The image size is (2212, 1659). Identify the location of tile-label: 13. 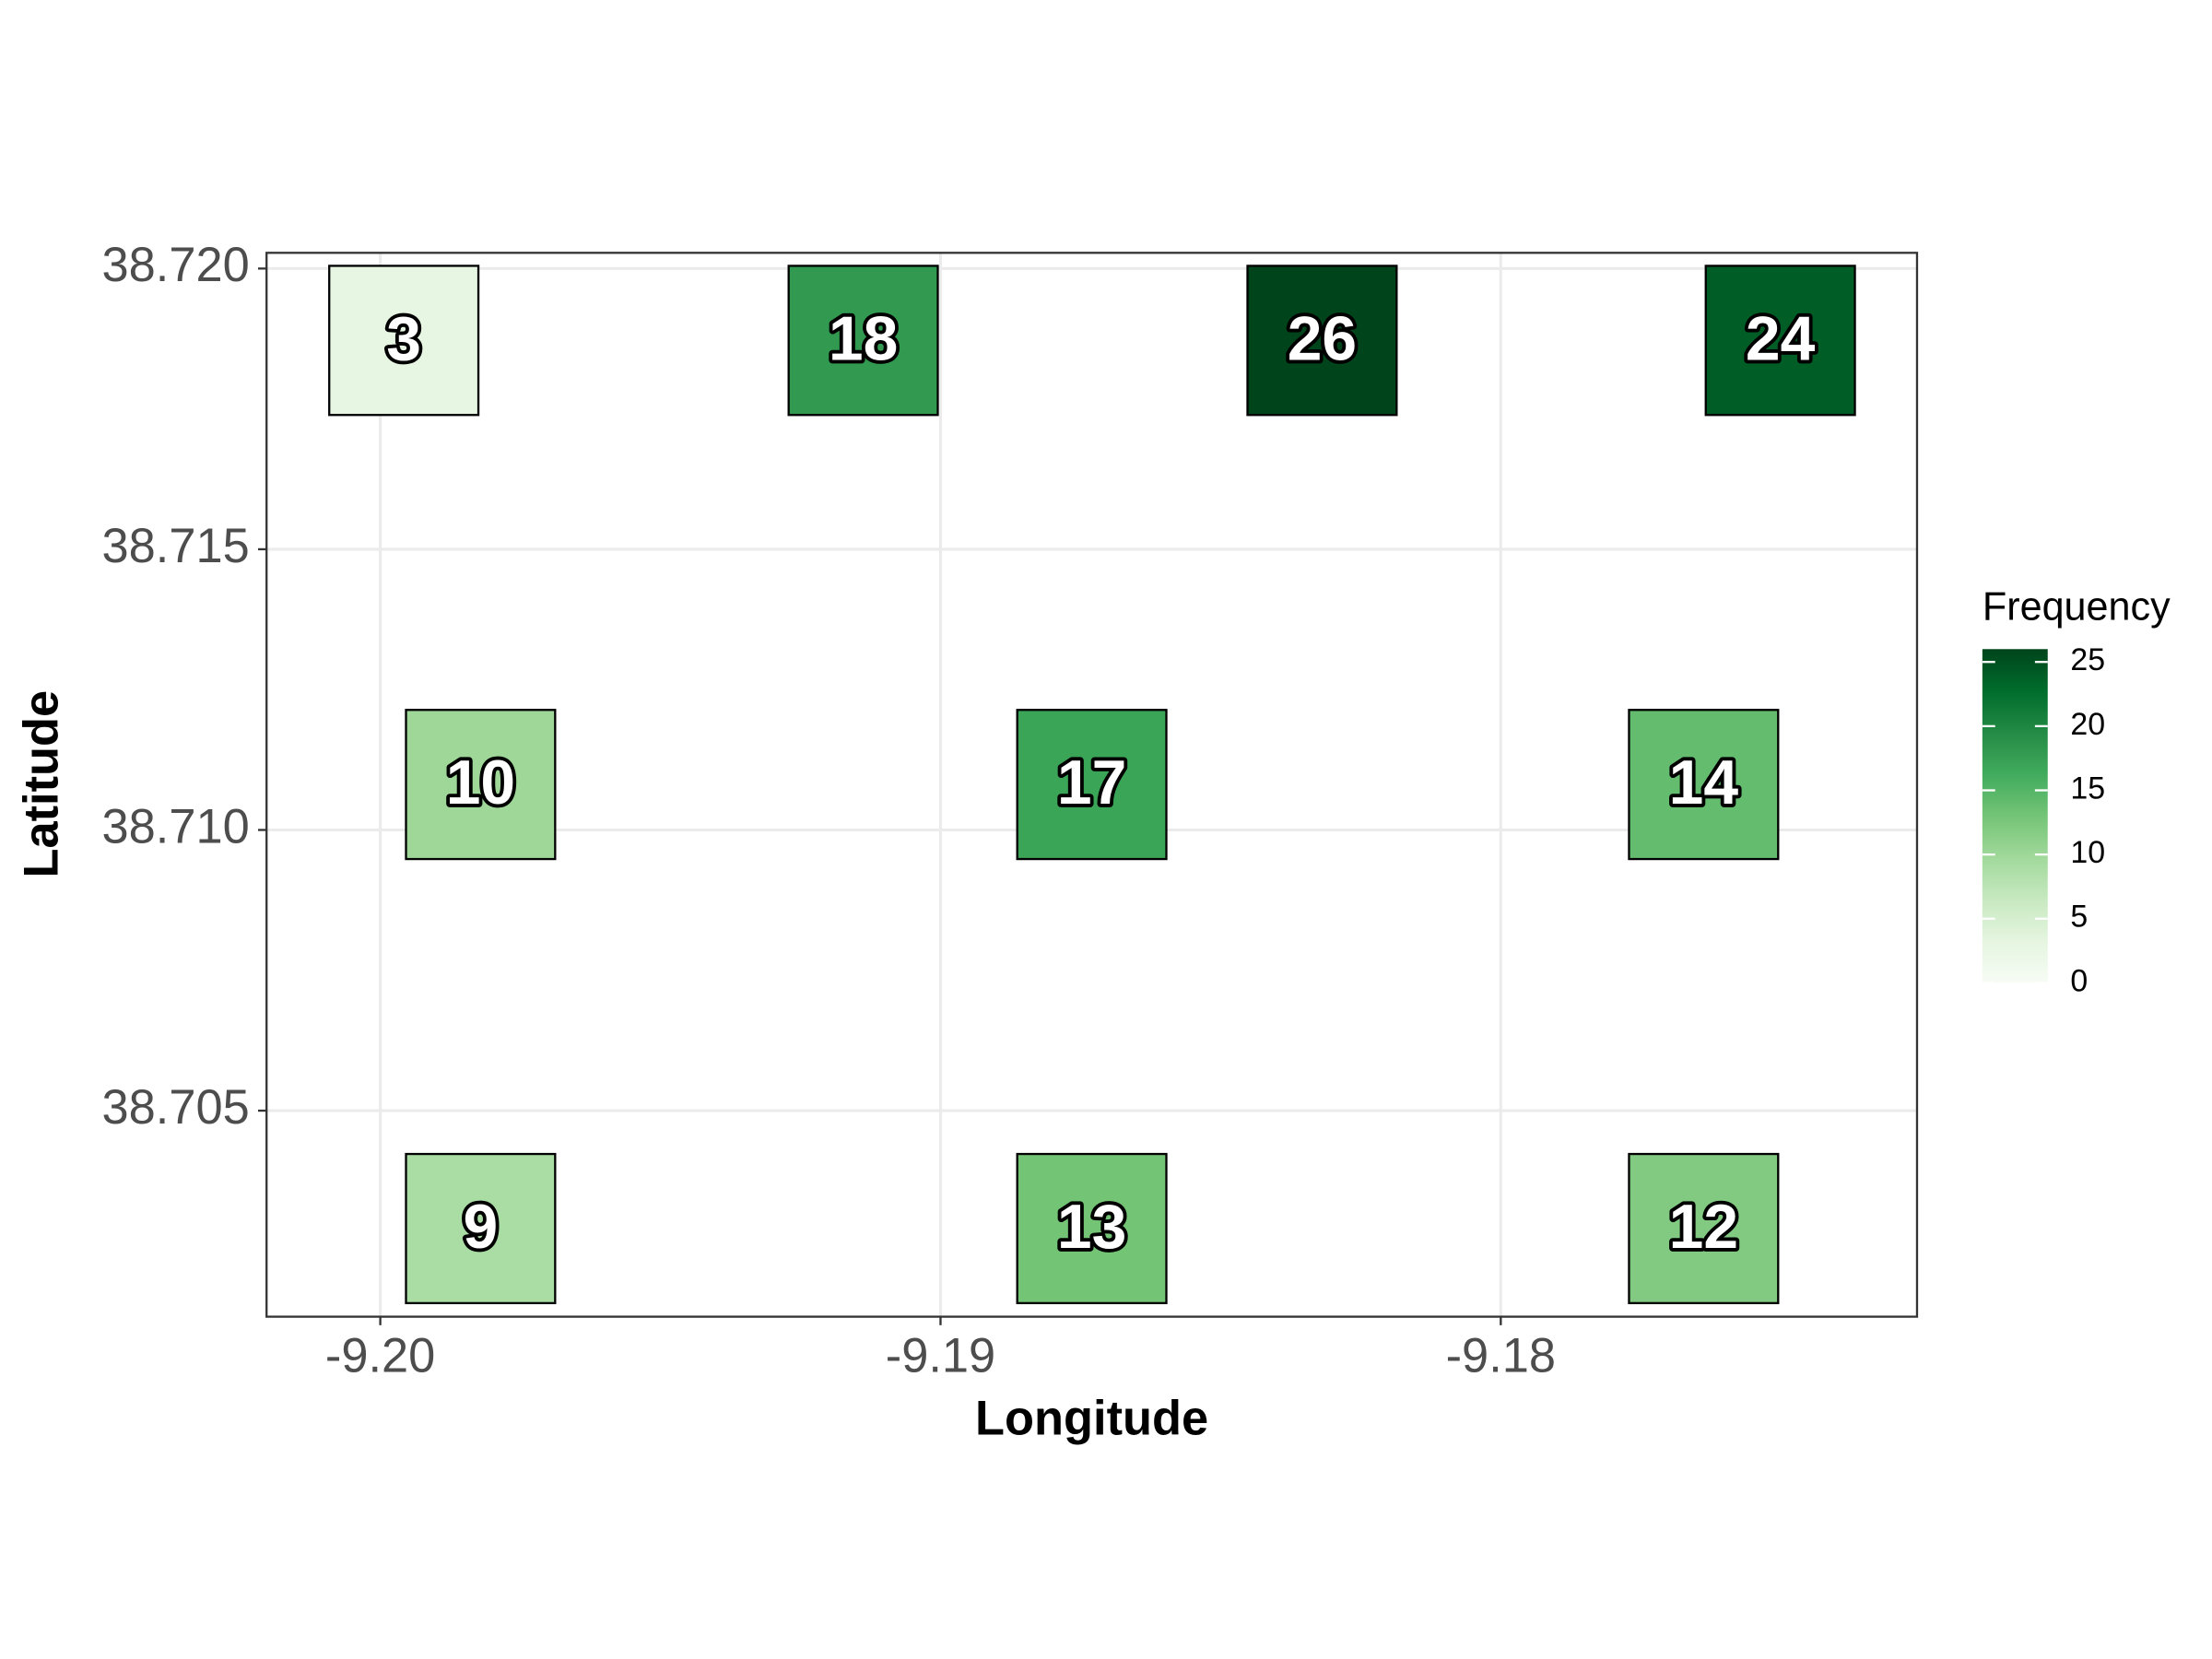
(1091, 1227).